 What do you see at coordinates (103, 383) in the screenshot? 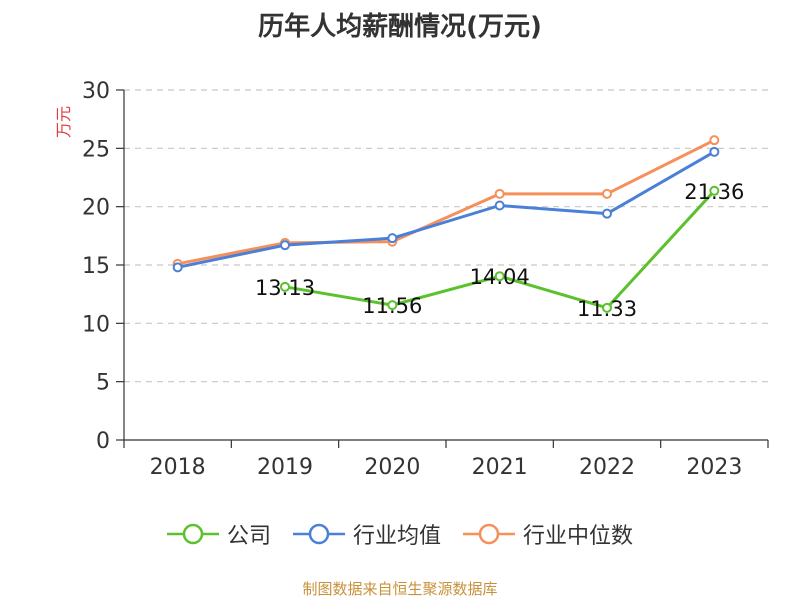
I see `y-tick-label: 5` at bounding box center [103, 383].